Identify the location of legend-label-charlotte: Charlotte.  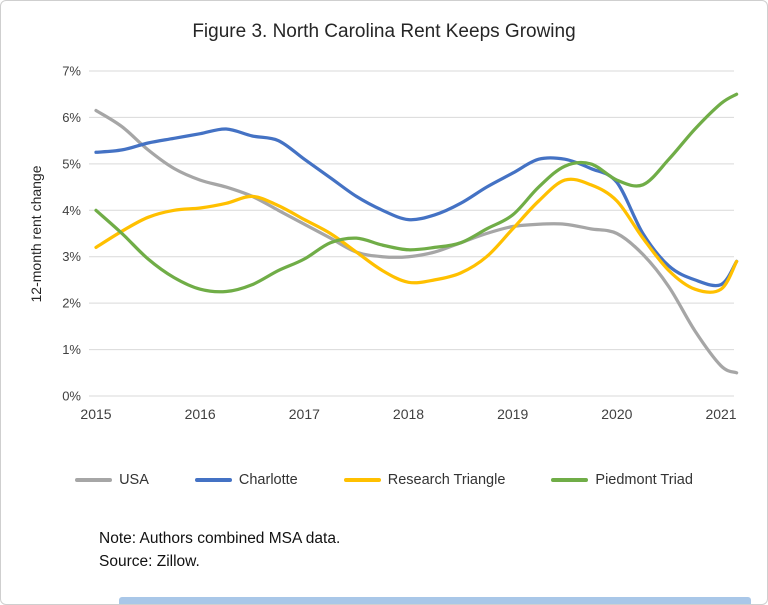
(268, 480).